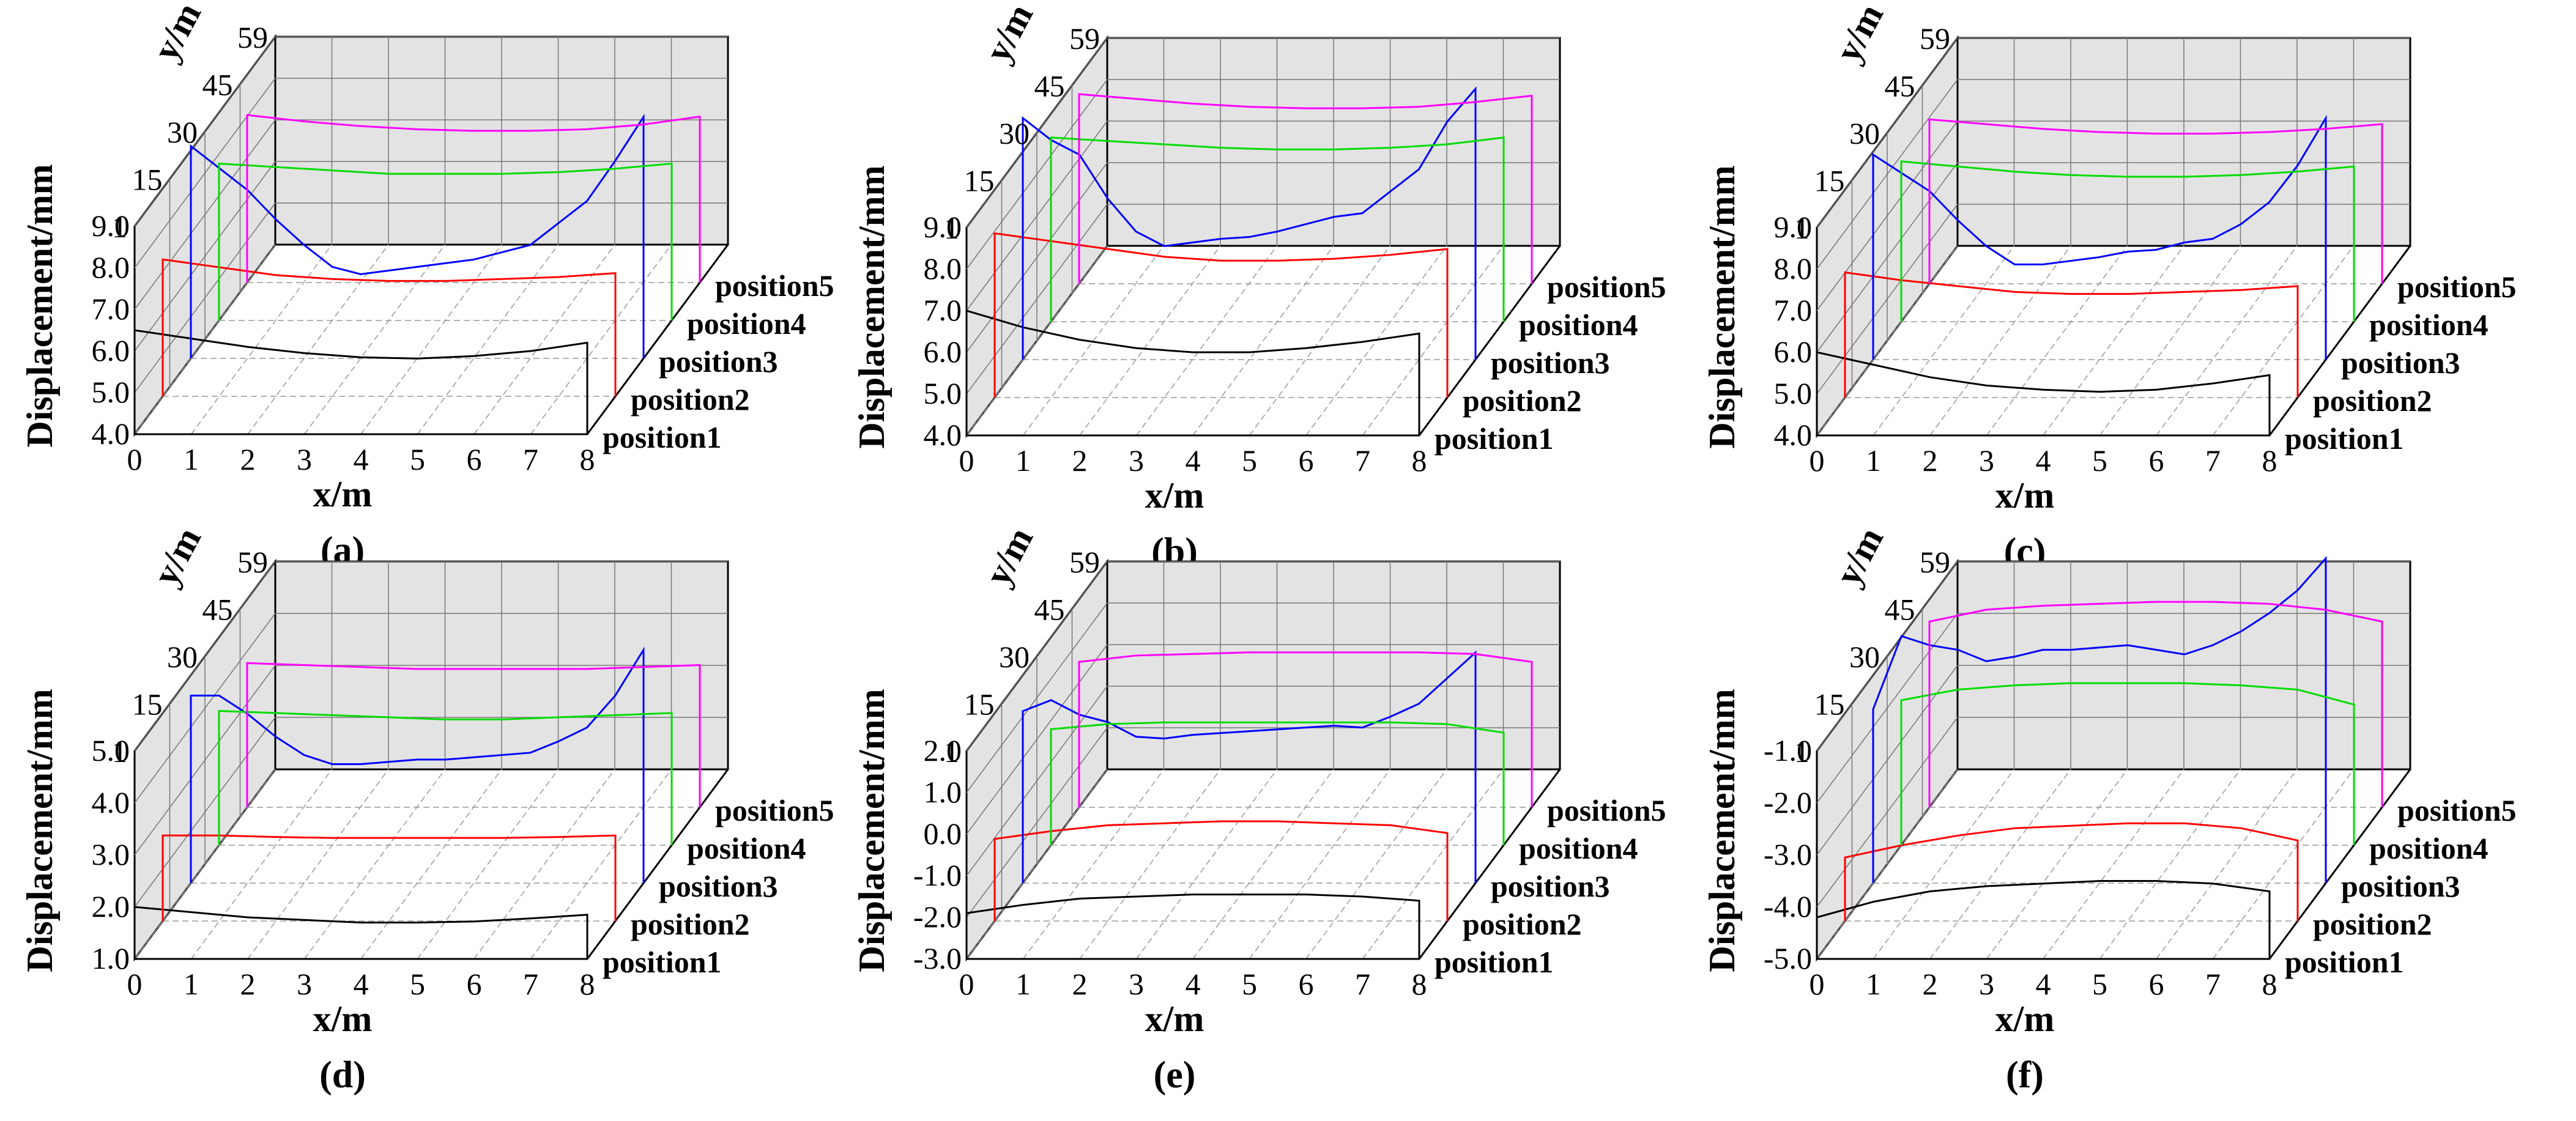 Image resolution: width=2576 pixels, height=1121 pixels. What do you see at coordinates (2099, 984) in the screenshot?
I see `x-tick-label: 5` at bounding box center [2099, 984].